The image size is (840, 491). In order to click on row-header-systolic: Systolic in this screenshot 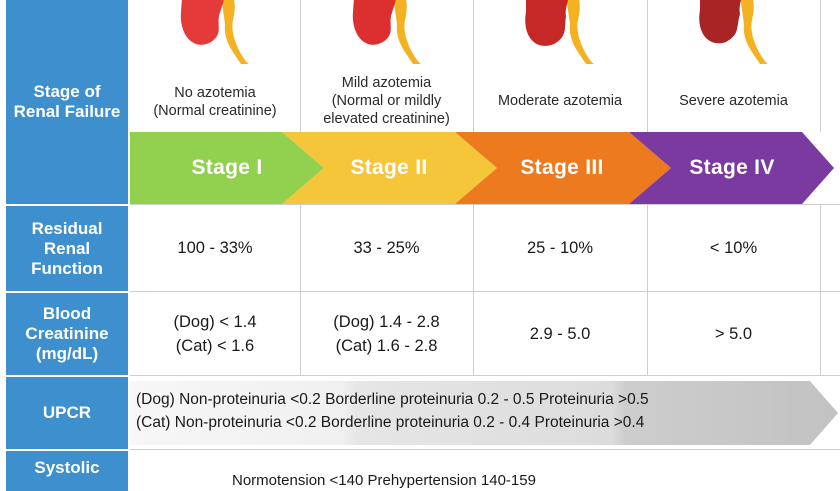, I will do `click(67, 471)`.